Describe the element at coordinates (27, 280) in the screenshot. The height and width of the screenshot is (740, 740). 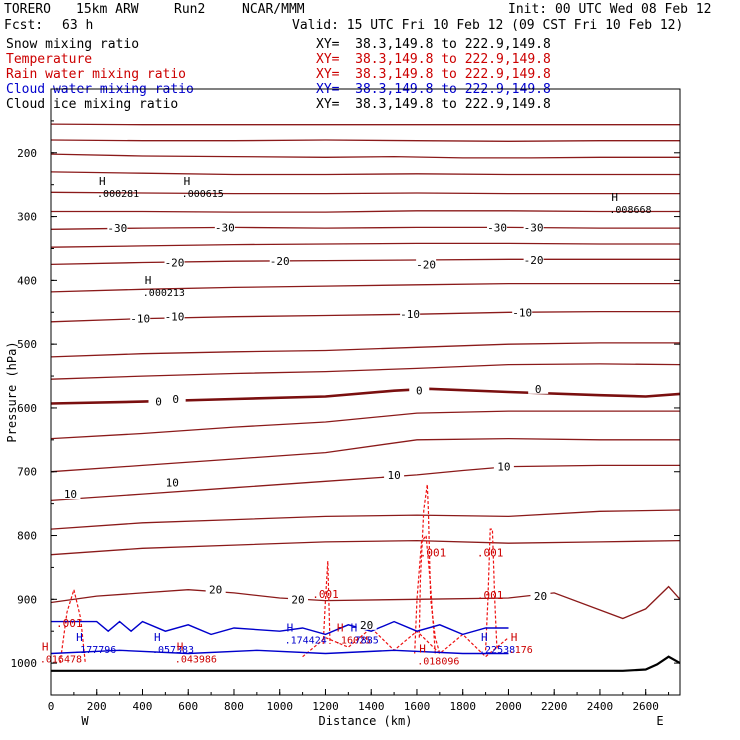
I see `y-tick-label: 400` at that location.